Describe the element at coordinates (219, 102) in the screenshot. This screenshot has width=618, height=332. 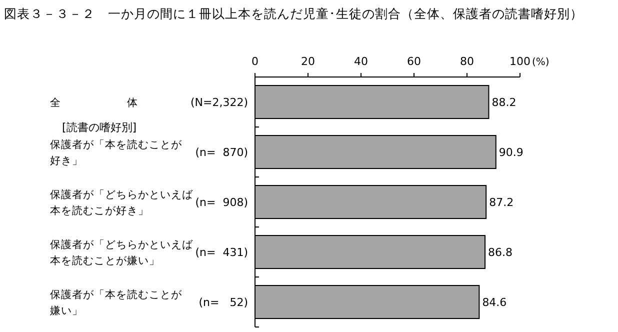
I see `text: (N=2,322)` at that location.